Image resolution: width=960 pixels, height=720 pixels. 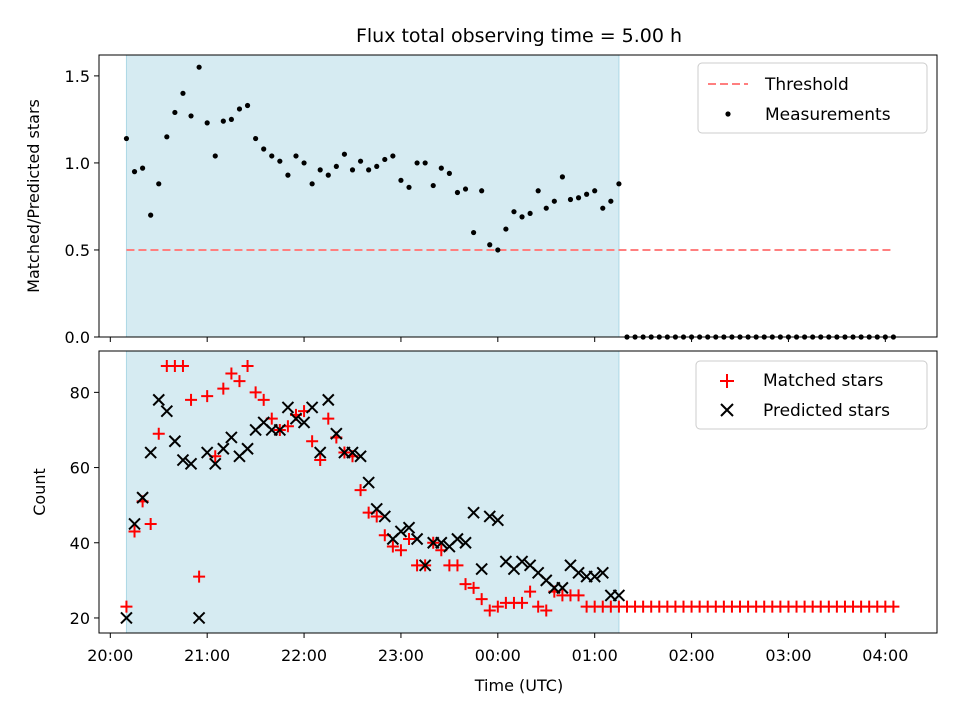 I want to click on bottom-y-tick-label-2: 60, so click(x=80, y=468).